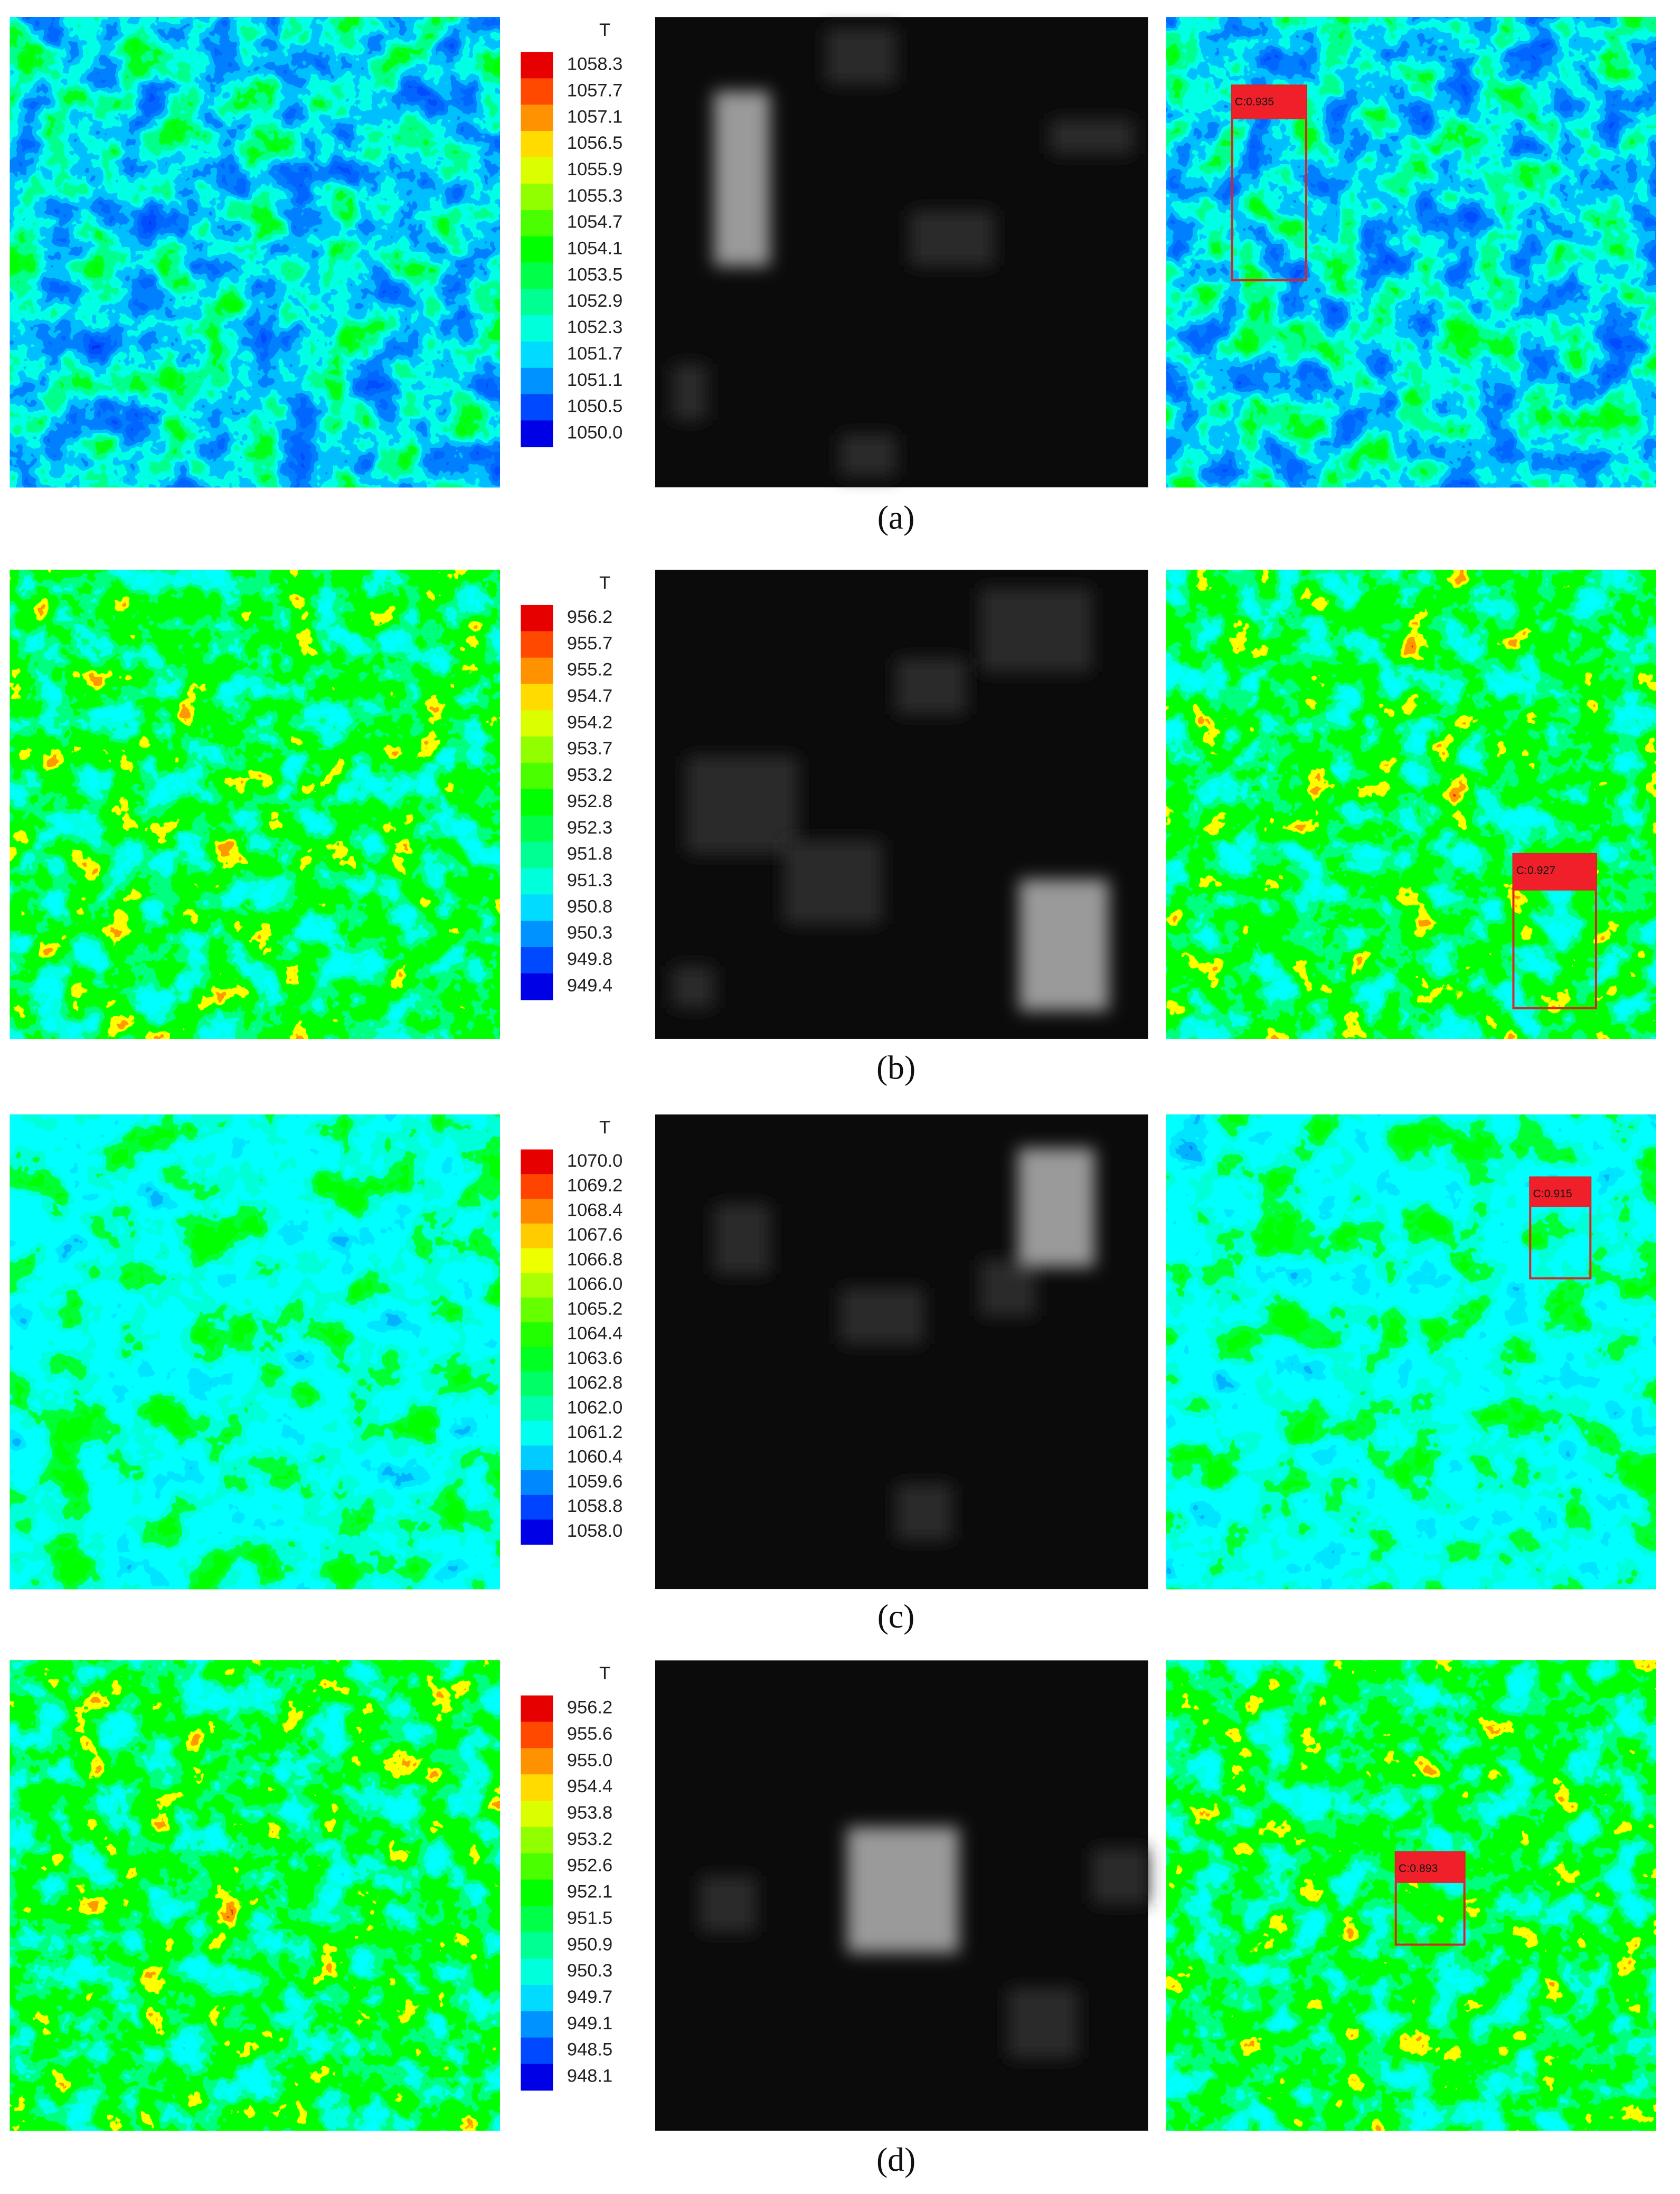 Image resolution: width=1680 pixels, height=2194 pixels. Describe the element at coordinates (594, 1284) in the screenshot. I see `legend-label: 1066.0` at that location.